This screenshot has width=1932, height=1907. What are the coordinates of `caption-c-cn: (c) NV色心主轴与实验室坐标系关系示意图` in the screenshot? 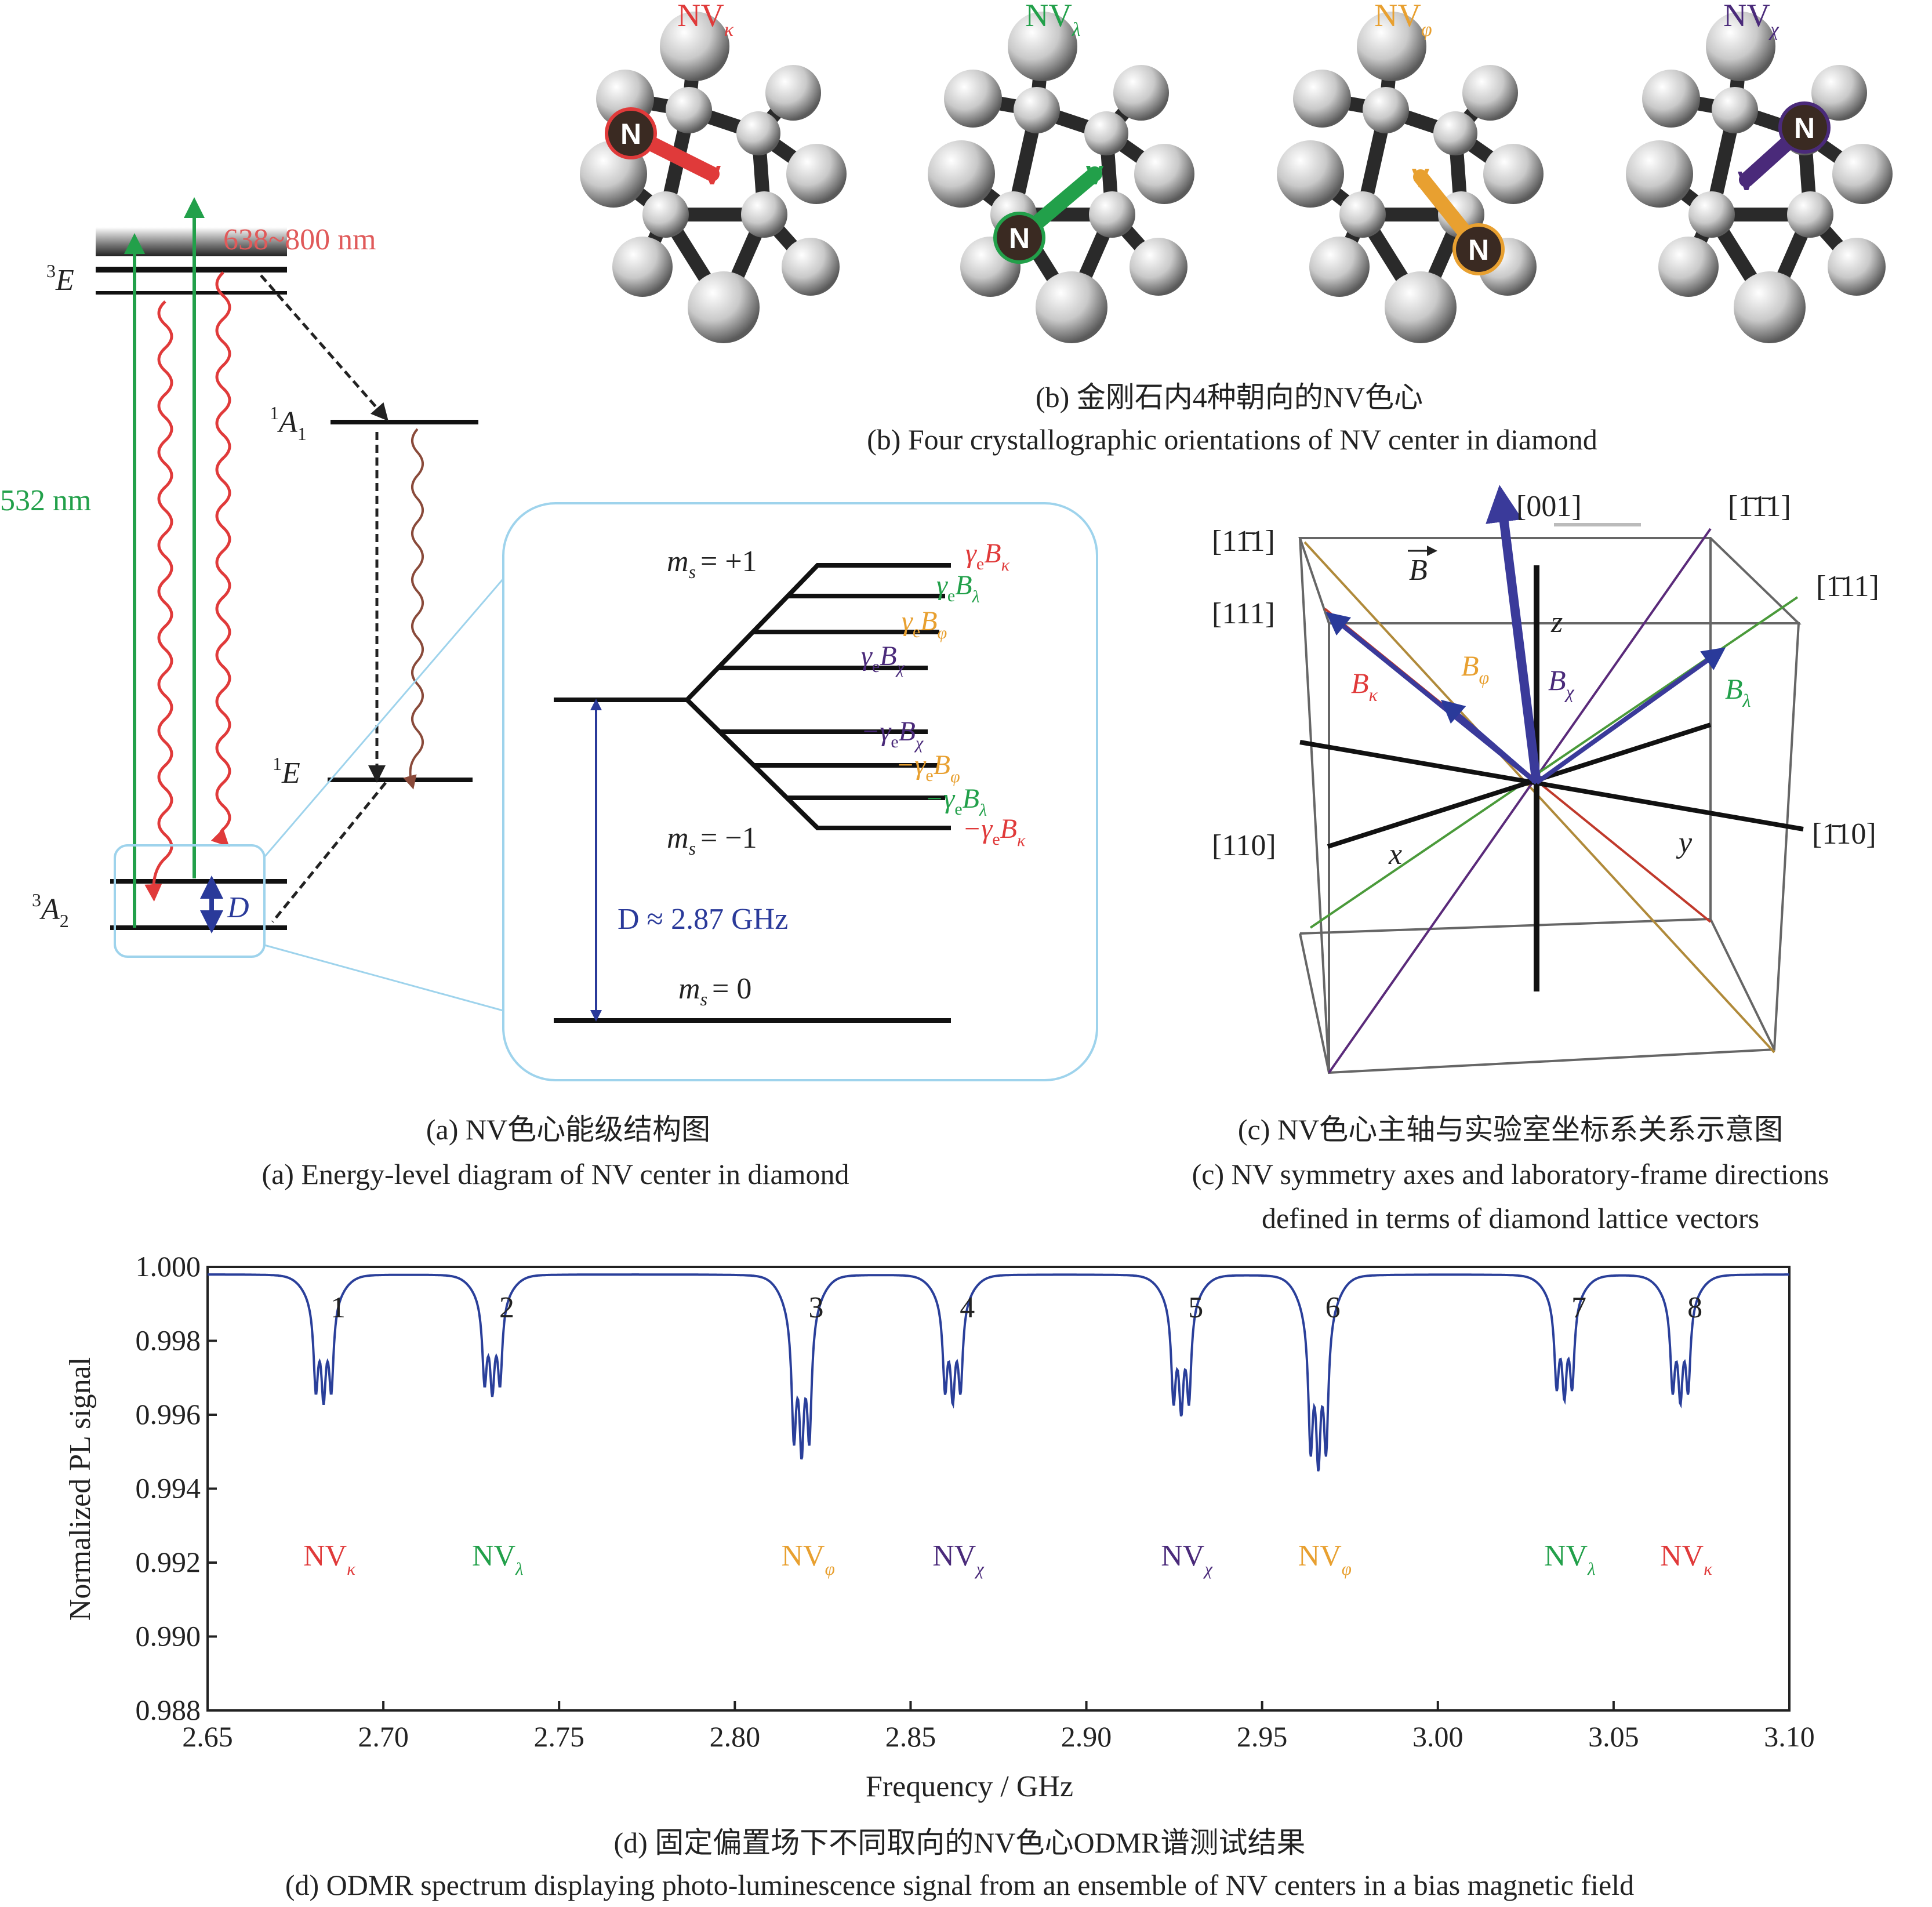 It's located at (1511, 1129).